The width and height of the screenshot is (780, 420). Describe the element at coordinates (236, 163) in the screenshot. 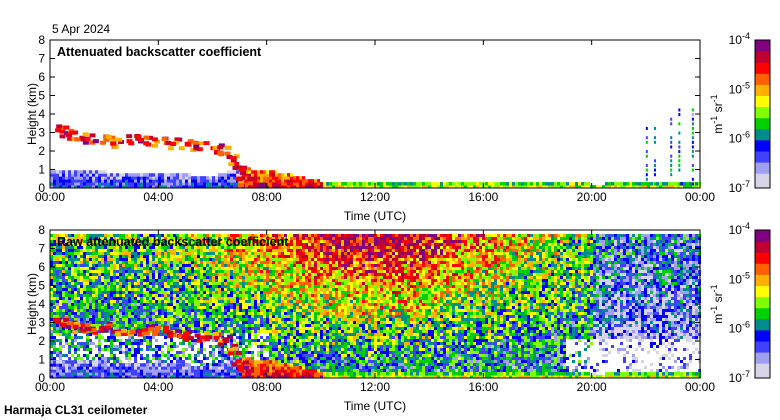

I see `cloud-layer-point` at that location.